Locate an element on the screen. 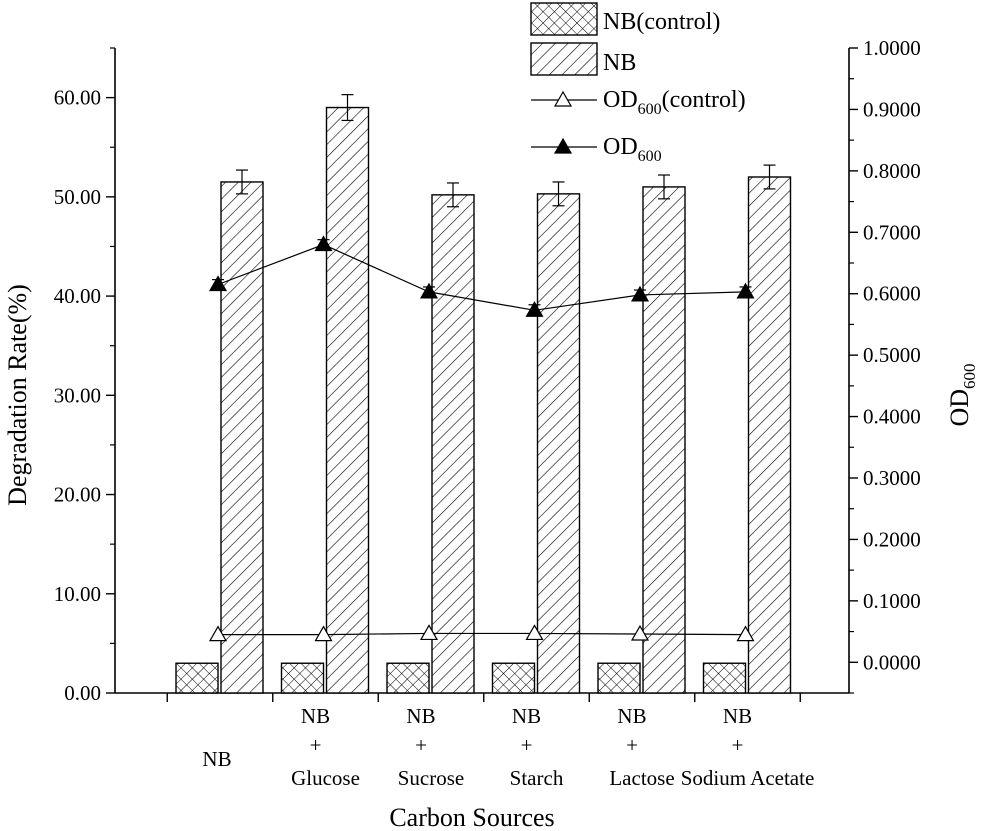 The image size is (981, 831). y2-tick-label: 0.7000 is located at coordinates (892, 232).